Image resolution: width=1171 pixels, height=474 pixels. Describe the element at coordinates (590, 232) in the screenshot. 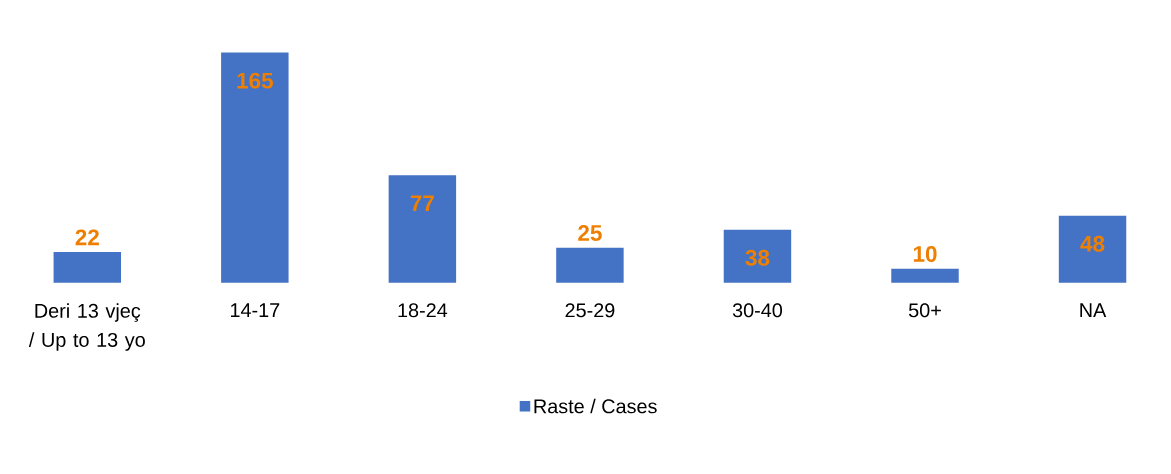

I see `data-label: 25` at that location.